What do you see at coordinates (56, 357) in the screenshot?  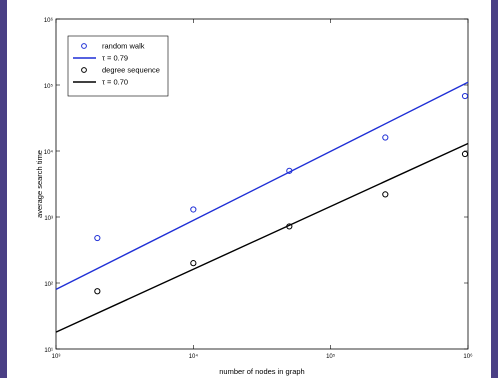 I see `x-tick-label: 10³` at bounding box center [56, 357].